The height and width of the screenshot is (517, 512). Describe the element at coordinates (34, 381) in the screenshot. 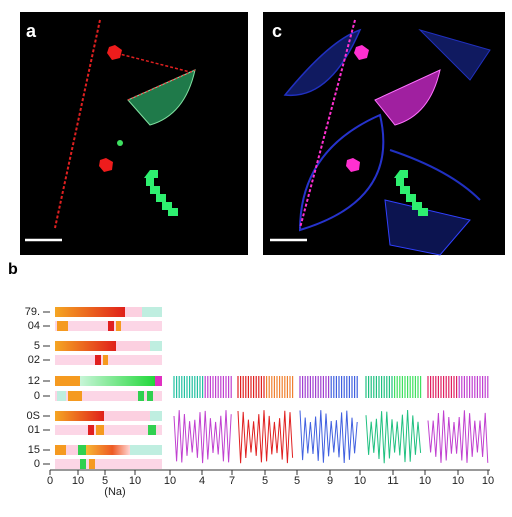

I see `y-tick-label: 12` at that location.